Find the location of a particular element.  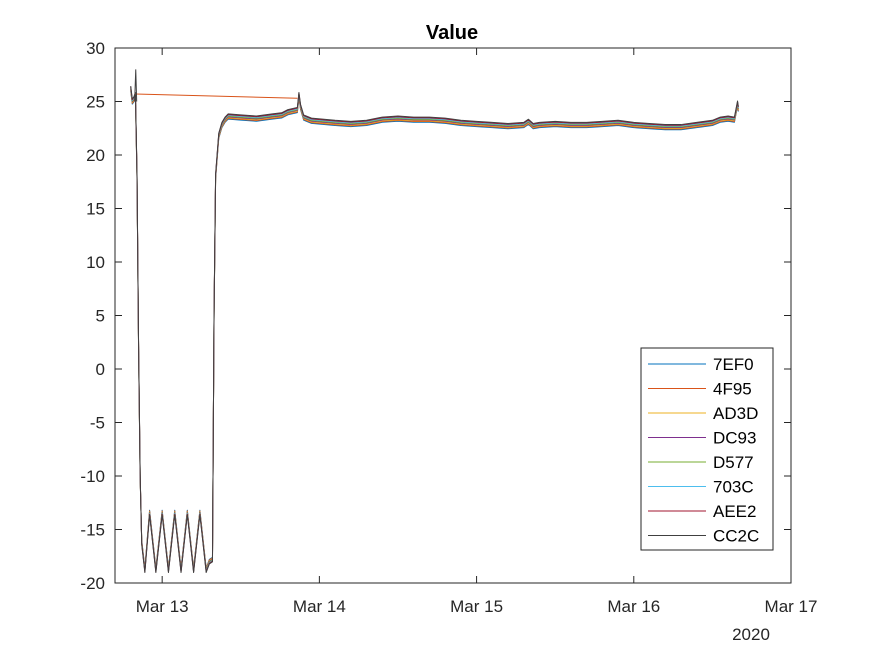

y-tick-label: 25 is located at coordinates (95, 102).